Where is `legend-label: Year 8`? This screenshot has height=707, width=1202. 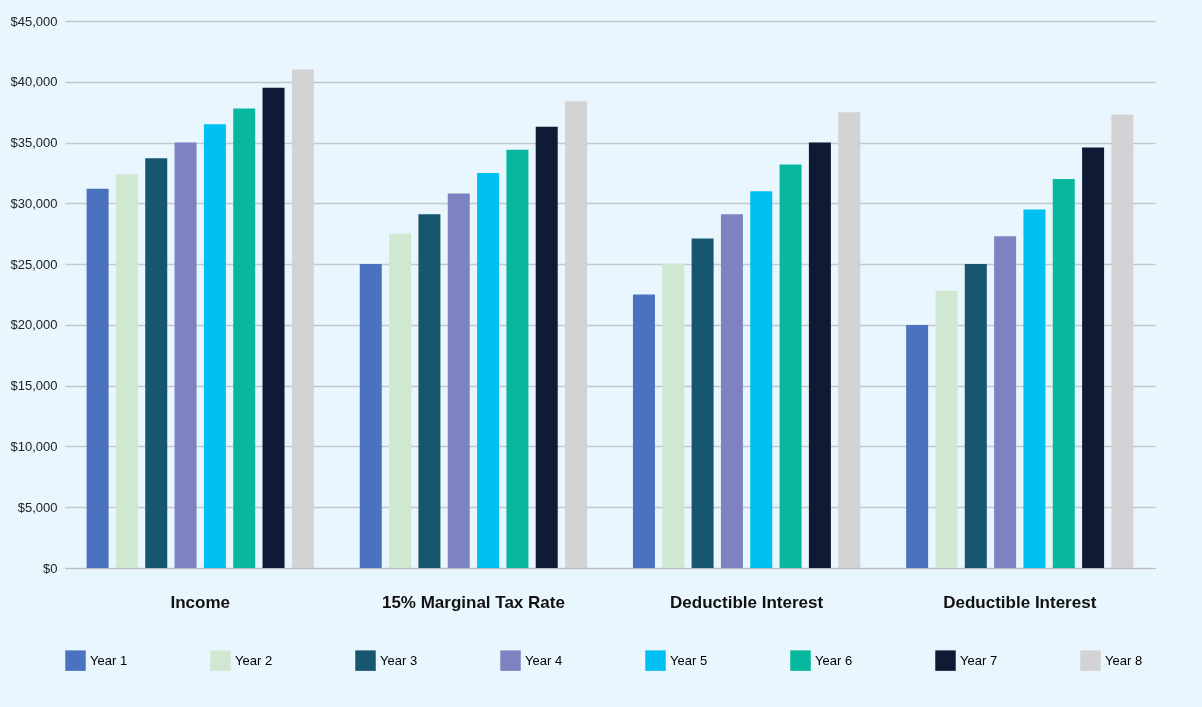
legend-label: Year 8 is located at coordinates (1124, 660).